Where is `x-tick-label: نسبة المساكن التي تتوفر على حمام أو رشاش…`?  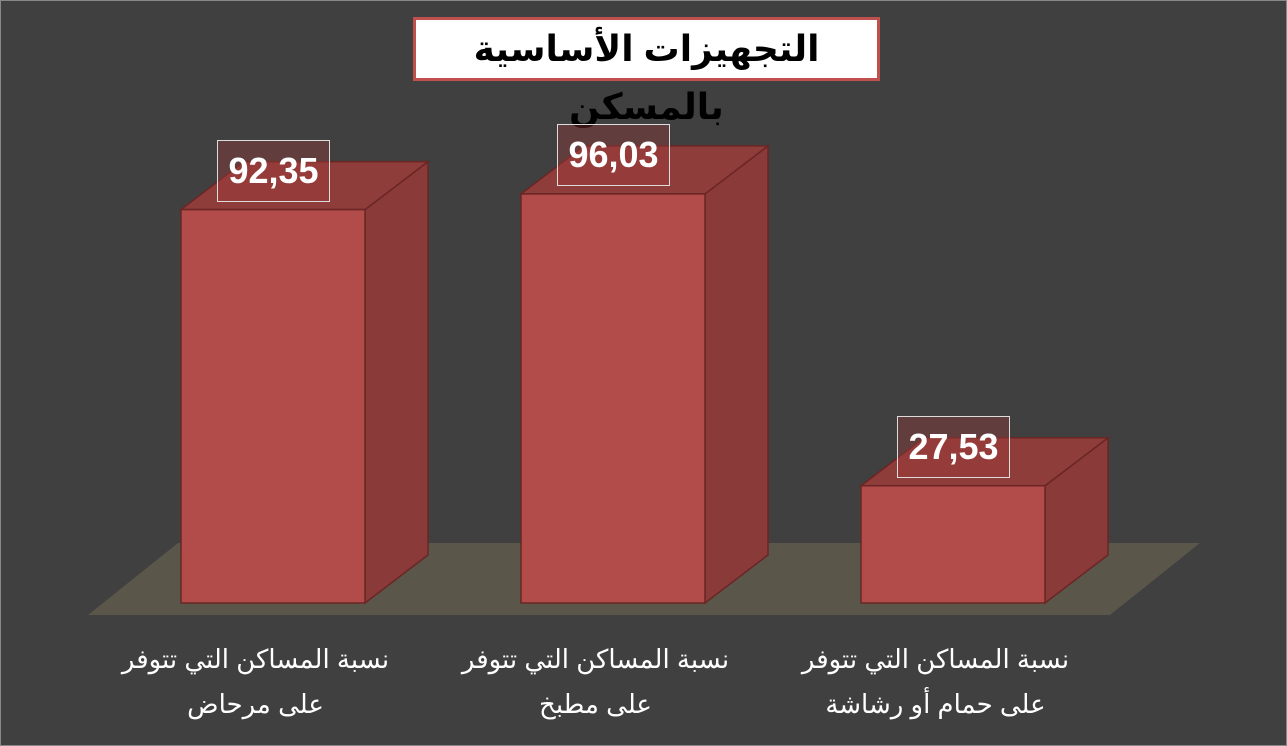 x-tick-label: نسبة المساكن التي تتوفر على حمام أو رشاش… is located at coordinates (935, 681).